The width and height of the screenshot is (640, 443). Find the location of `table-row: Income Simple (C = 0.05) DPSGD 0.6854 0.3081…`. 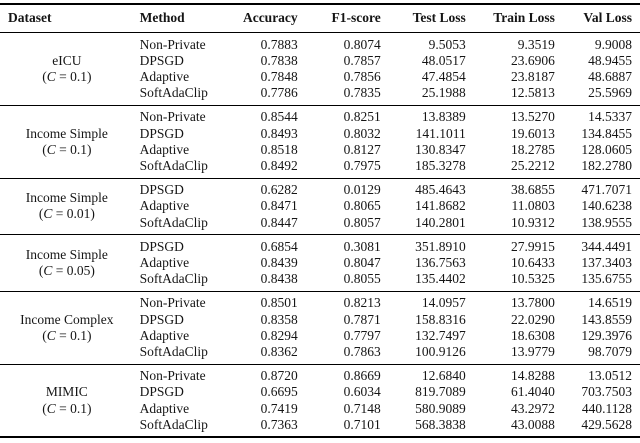

table-row: Income Simple (C = 0.05) DPSGD 0.6854 0.3081… is located at coordinates (320, 256).